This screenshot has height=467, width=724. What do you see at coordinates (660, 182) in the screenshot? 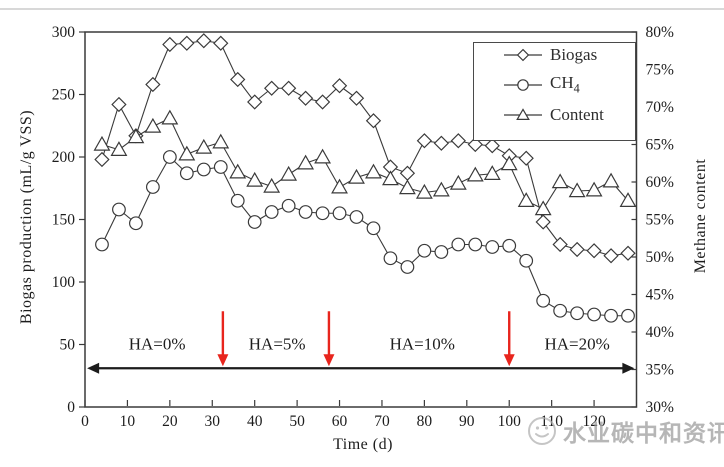
I see `right-tick-label: 60%` at bounding box center [660, 182].